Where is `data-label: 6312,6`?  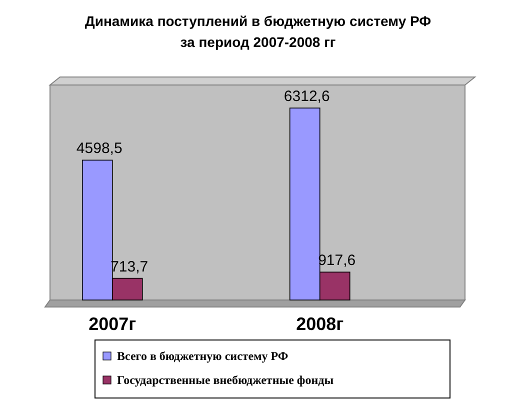 data-label: 6312,6 is located at coordinates (307, 97).